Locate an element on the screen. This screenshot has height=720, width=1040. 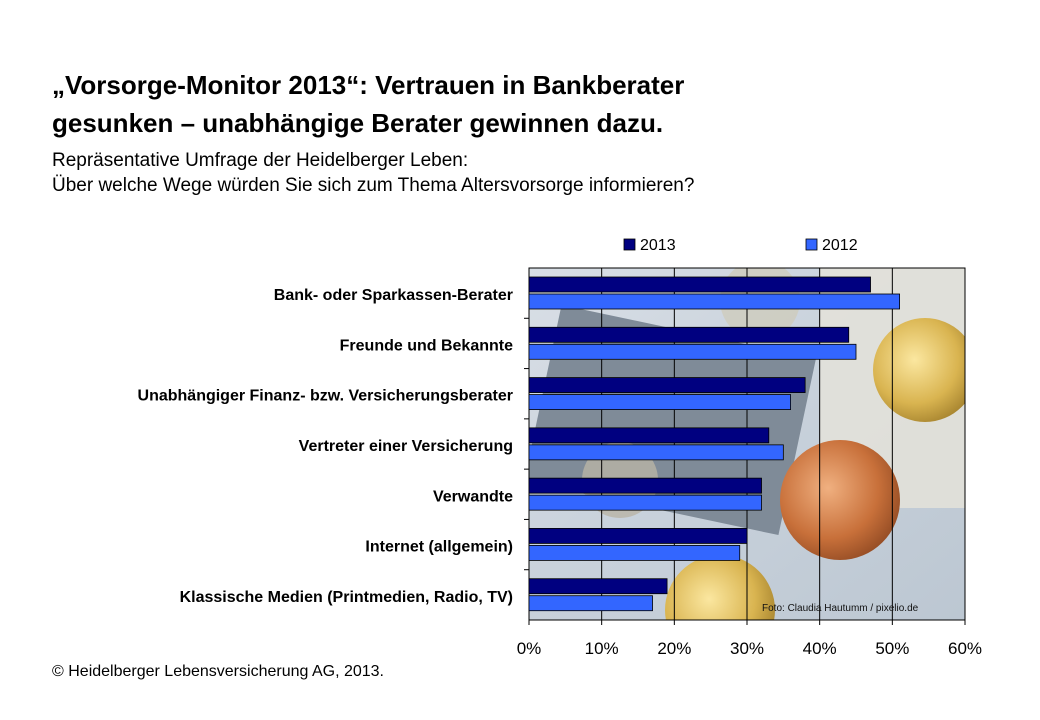
legend-label-2013: 2013 is located at coordinates (658, 245).